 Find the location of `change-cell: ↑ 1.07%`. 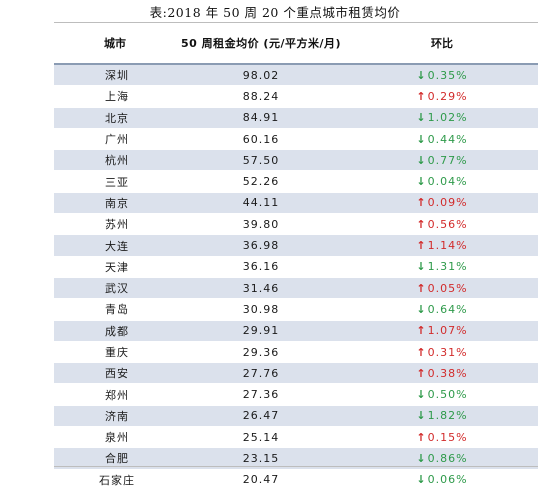

change-cell: ↑ 1.07% is located at coordinates (442, 330).